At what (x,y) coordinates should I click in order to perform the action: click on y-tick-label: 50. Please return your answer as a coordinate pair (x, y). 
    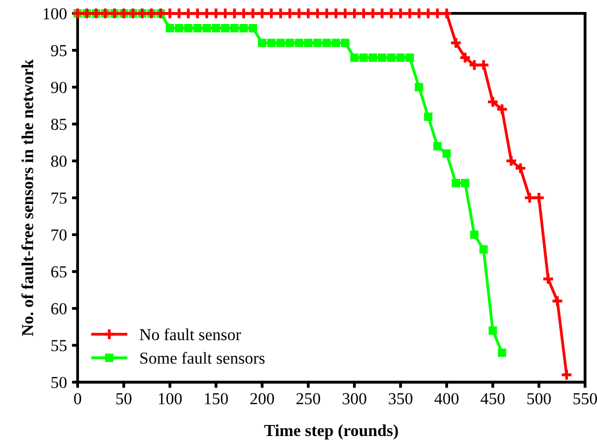
    Looking at the image, I should click on (59, 382).